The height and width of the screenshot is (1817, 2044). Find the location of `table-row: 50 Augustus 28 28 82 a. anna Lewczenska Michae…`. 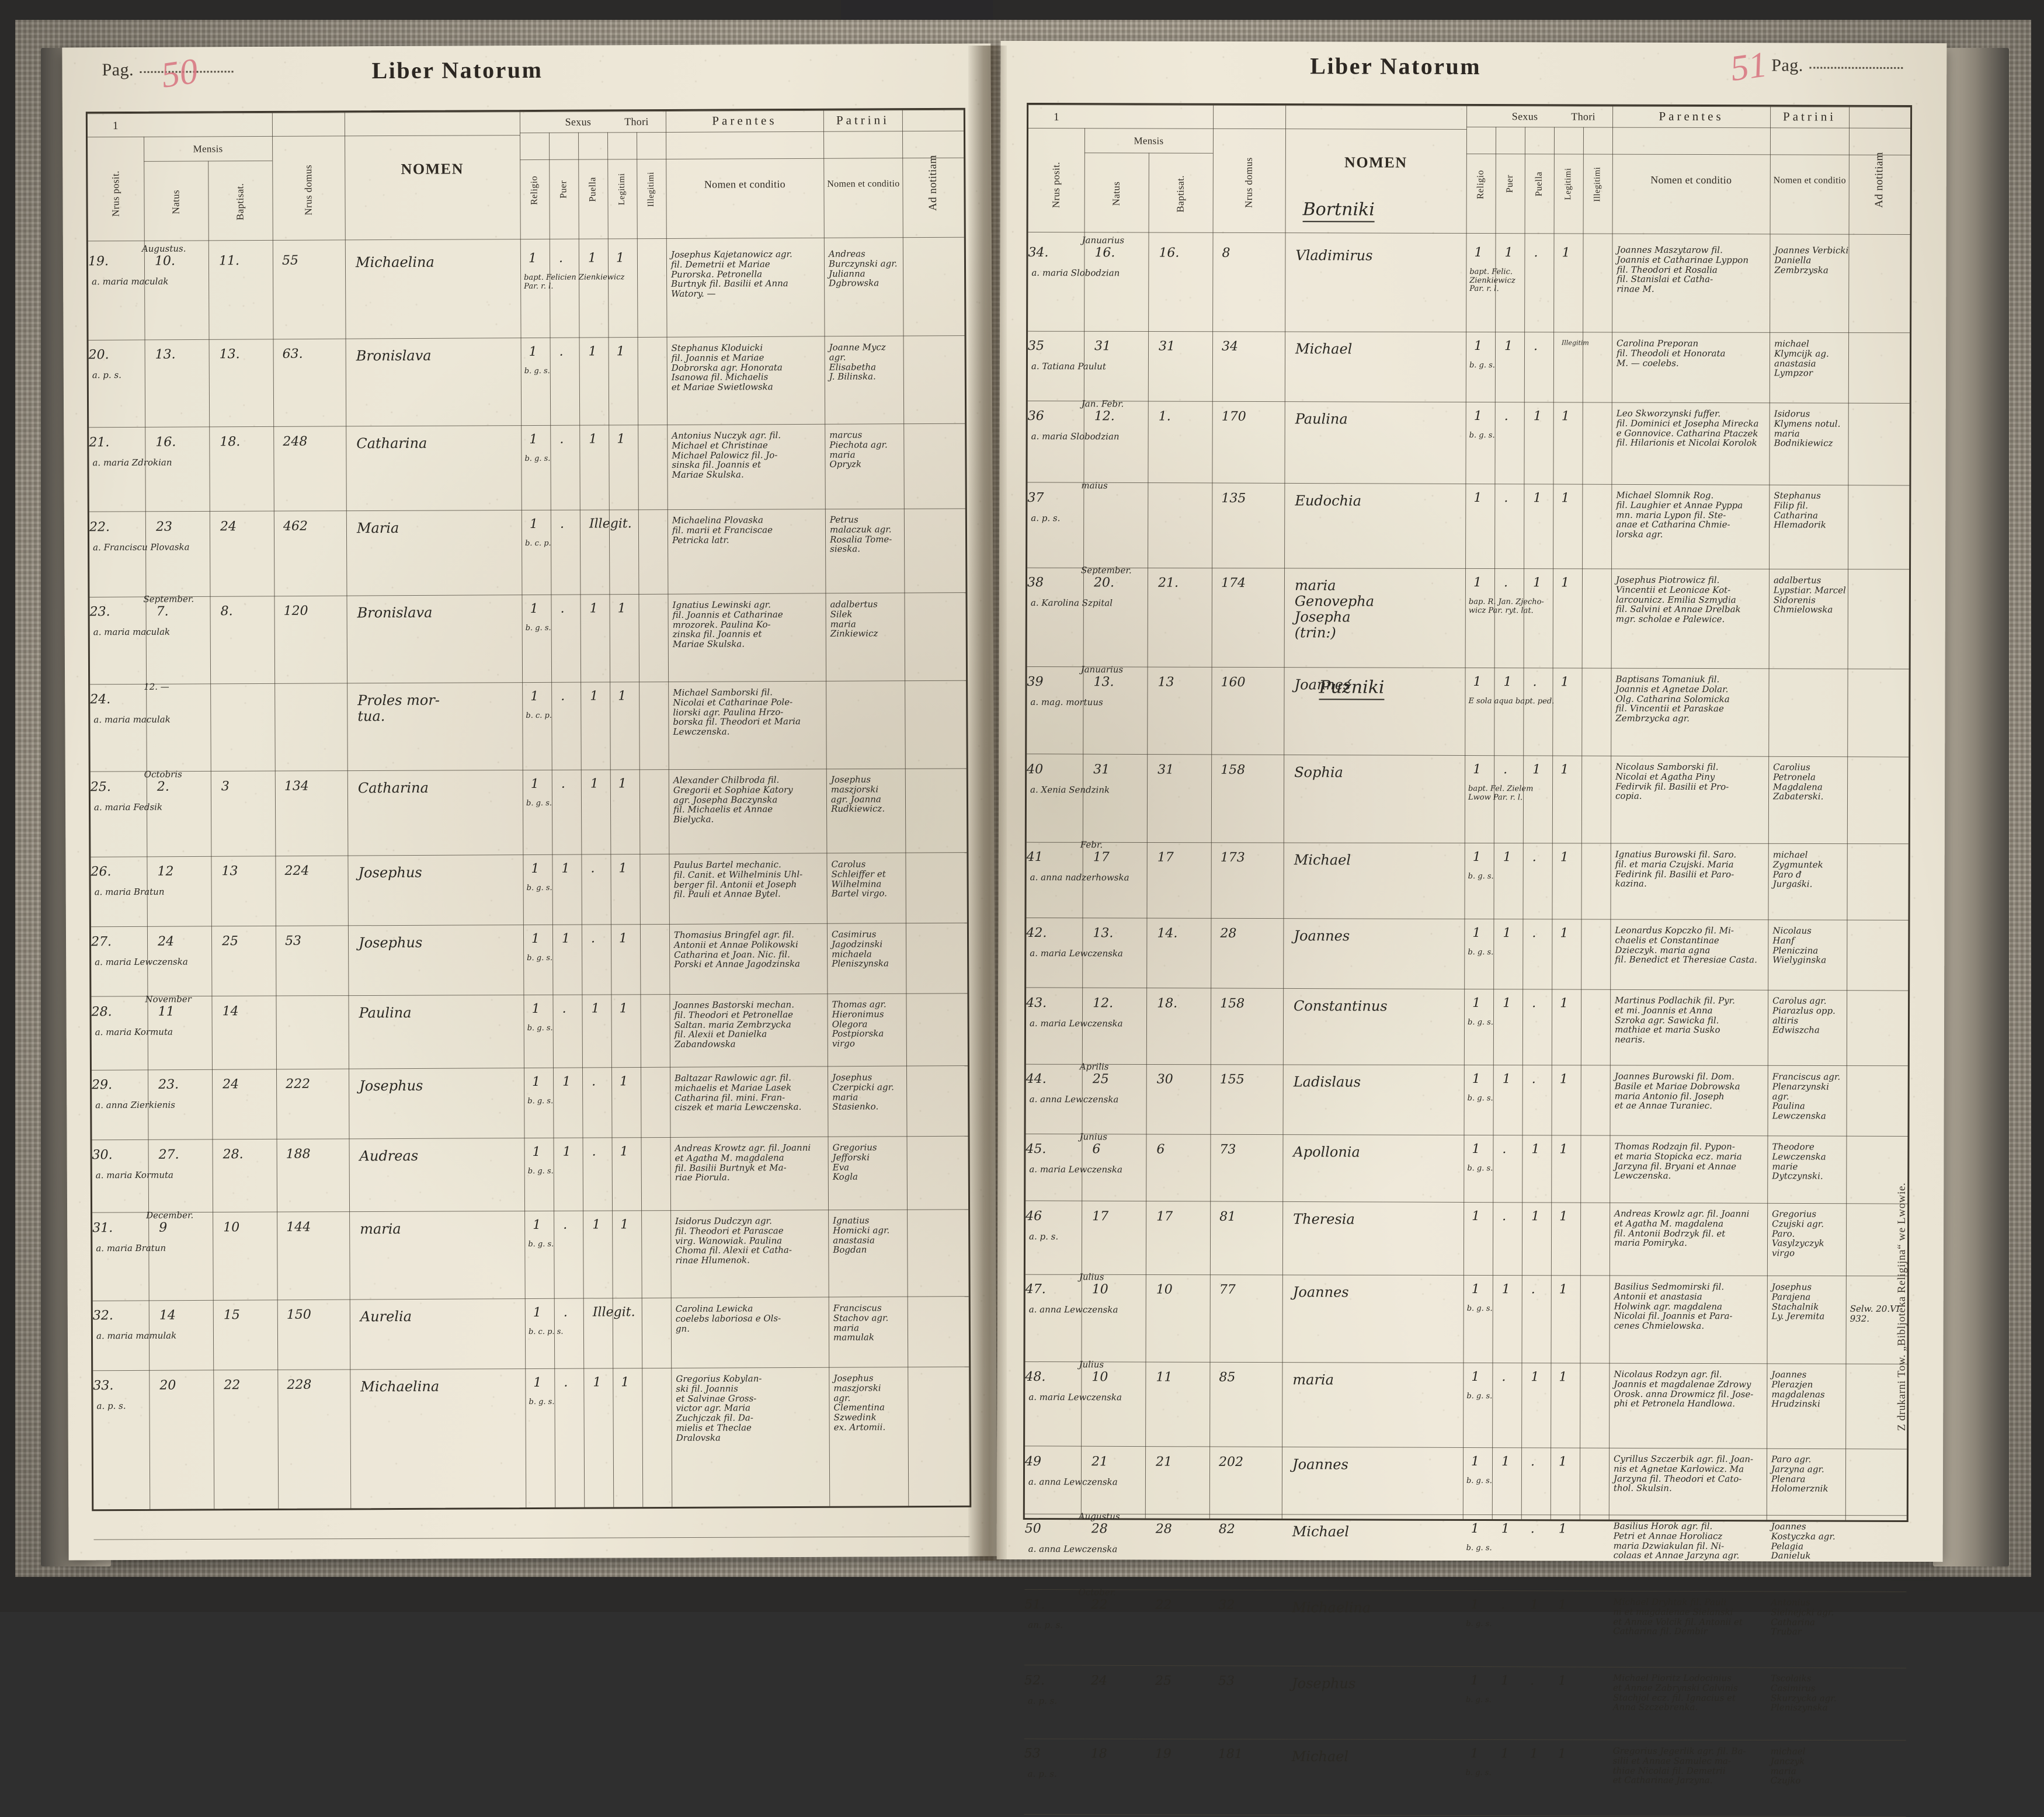

table-row: 50 Augustus 28 28 82 a. anna Lewczenska Michae… is located at coordinates (1465, 1551).